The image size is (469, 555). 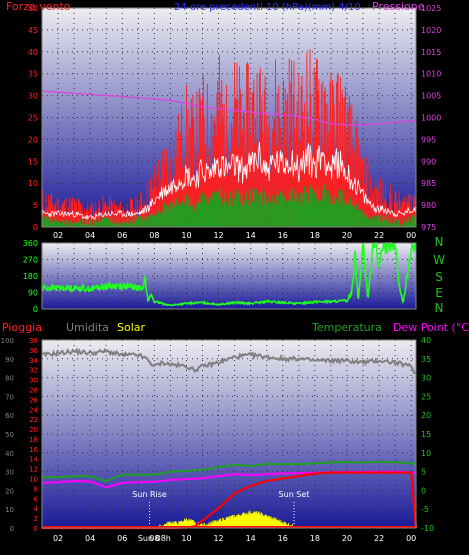 What do you see at coordinates (411, 235) in the screenshot?
I see `wind-x-tick-label: 00` at bounding box center [411, 235].